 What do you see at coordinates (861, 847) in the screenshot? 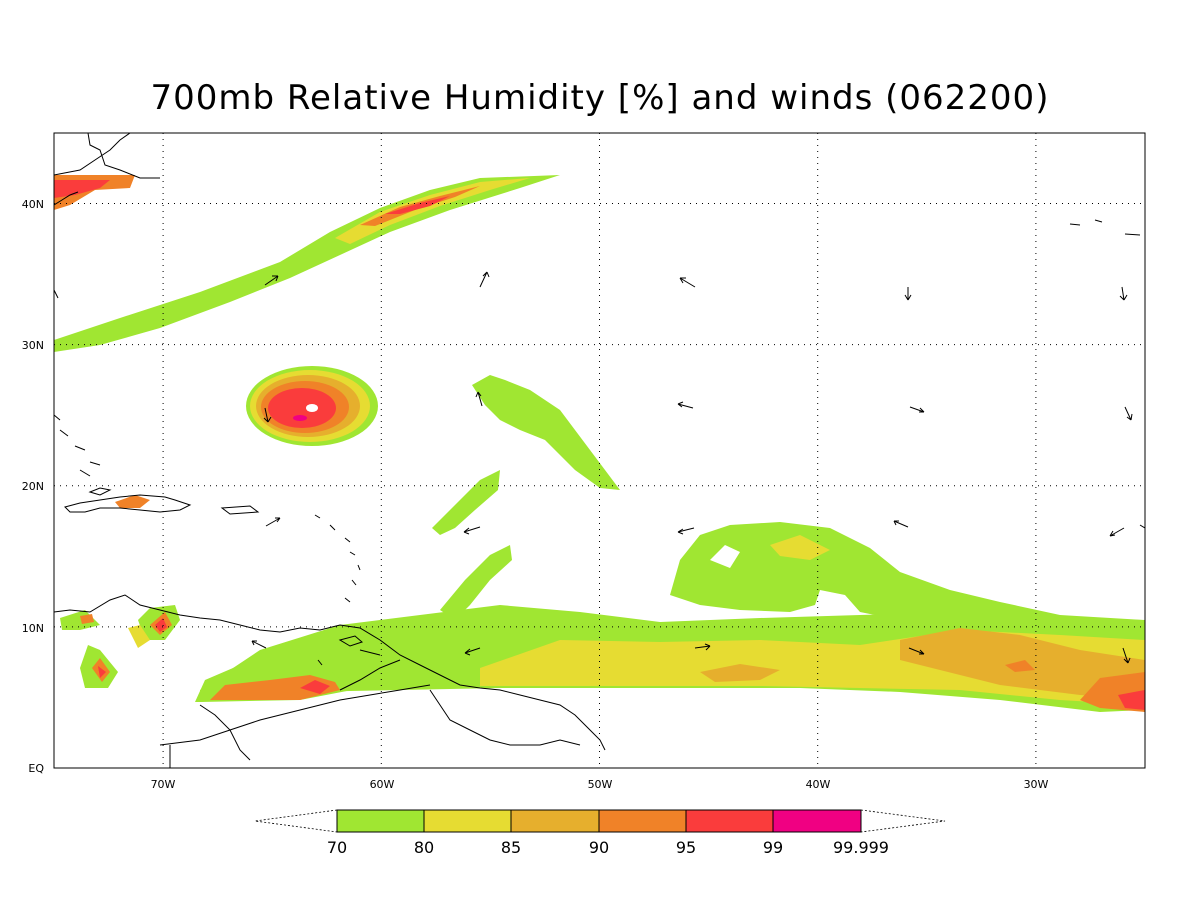
I see `colorbar-label-99999: 99.999` at bounding box center [861, 847].